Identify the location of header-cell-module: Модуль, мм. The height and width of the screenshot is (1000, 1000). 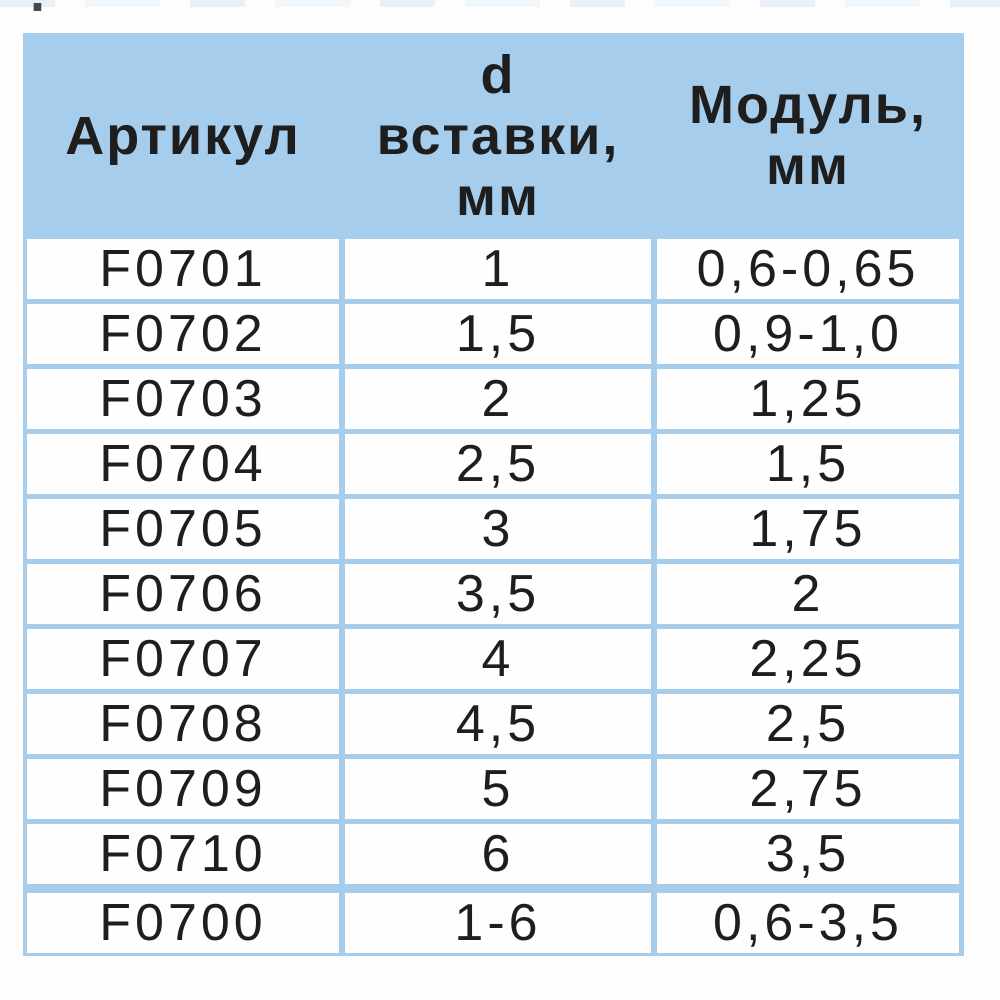
(807, 135).